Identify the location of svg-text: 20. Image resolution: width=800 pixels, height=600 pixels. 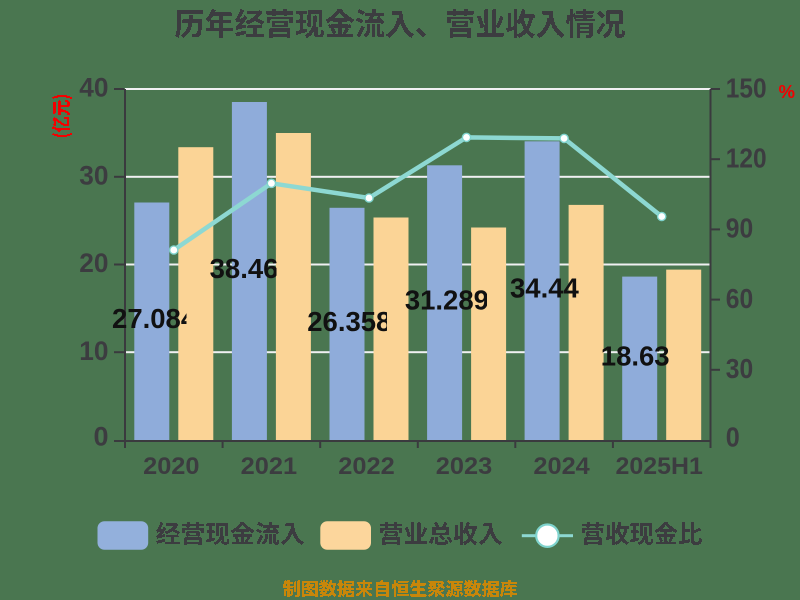
(93, 263).